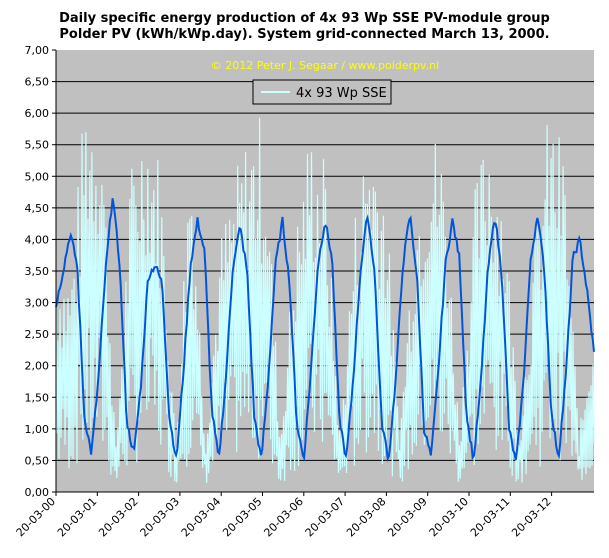  What do you see at coordinates (37, 176) in the screenshot?
I see `y-tick-label: 5,00` at bounding box center [37, 176].